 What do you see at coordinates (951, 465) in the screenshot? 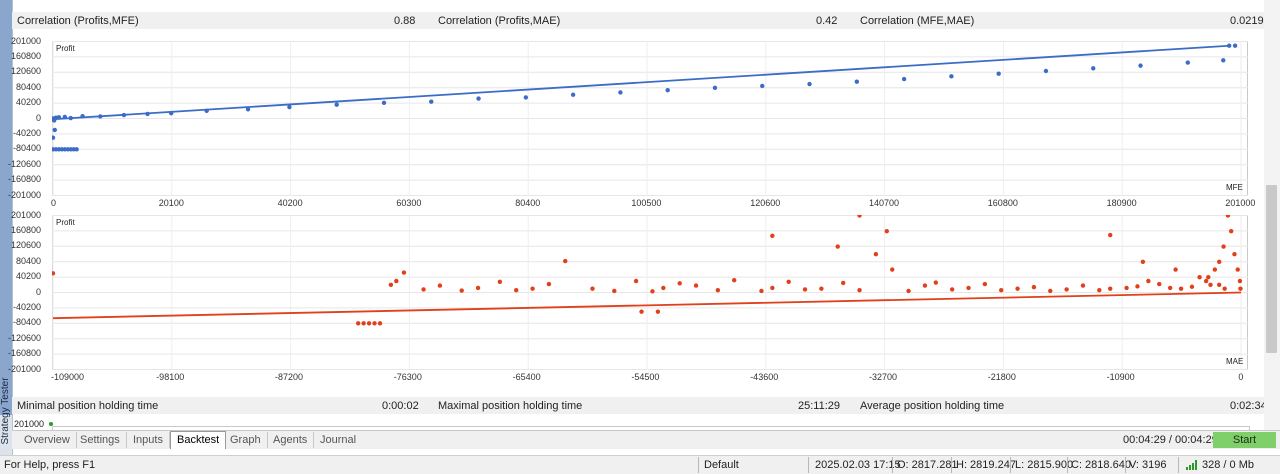
I see `status-separator` at bounding box center [951, 465].